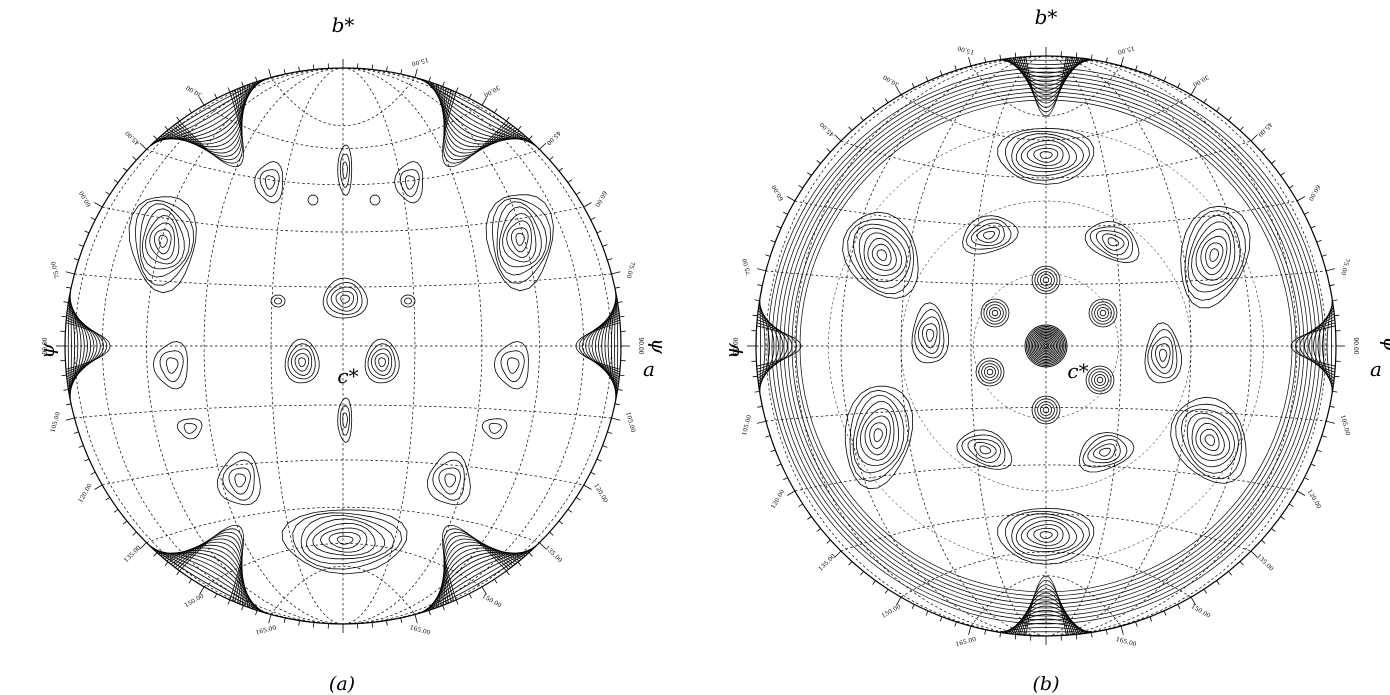  What do you see at coordinates (1355, 345) in the screenshot?
I see `angle-label: 90.00` at bounding box center [1355, 345].